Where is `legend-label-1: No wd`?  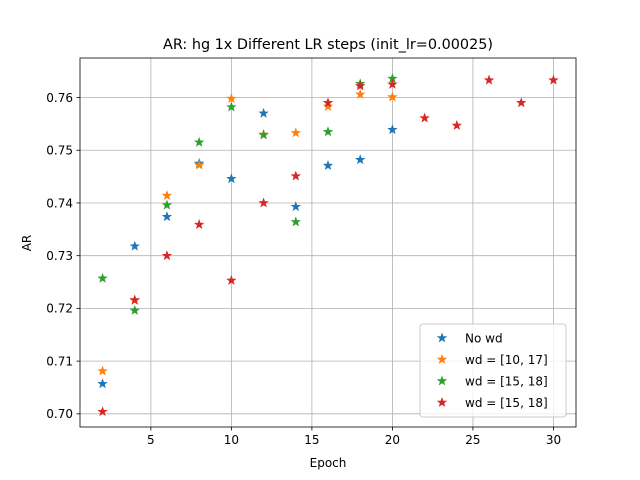 legend-label-1: No wd is located at coordinates (484, 339).